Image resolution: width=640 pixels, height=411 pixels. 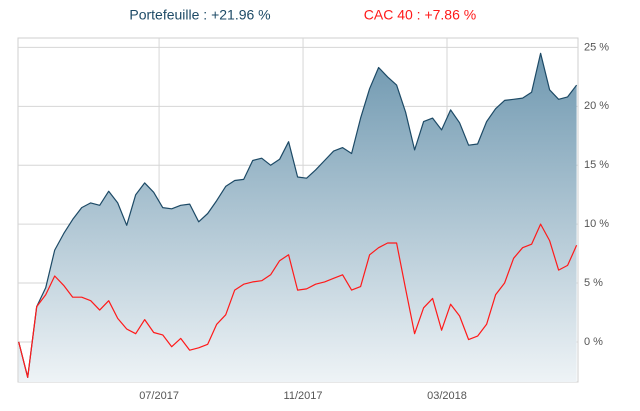 What do you see at coordinates (596, 165) in the screenshot?
I see `y-tick-label: 15 %` at bounding box center [596, 165].